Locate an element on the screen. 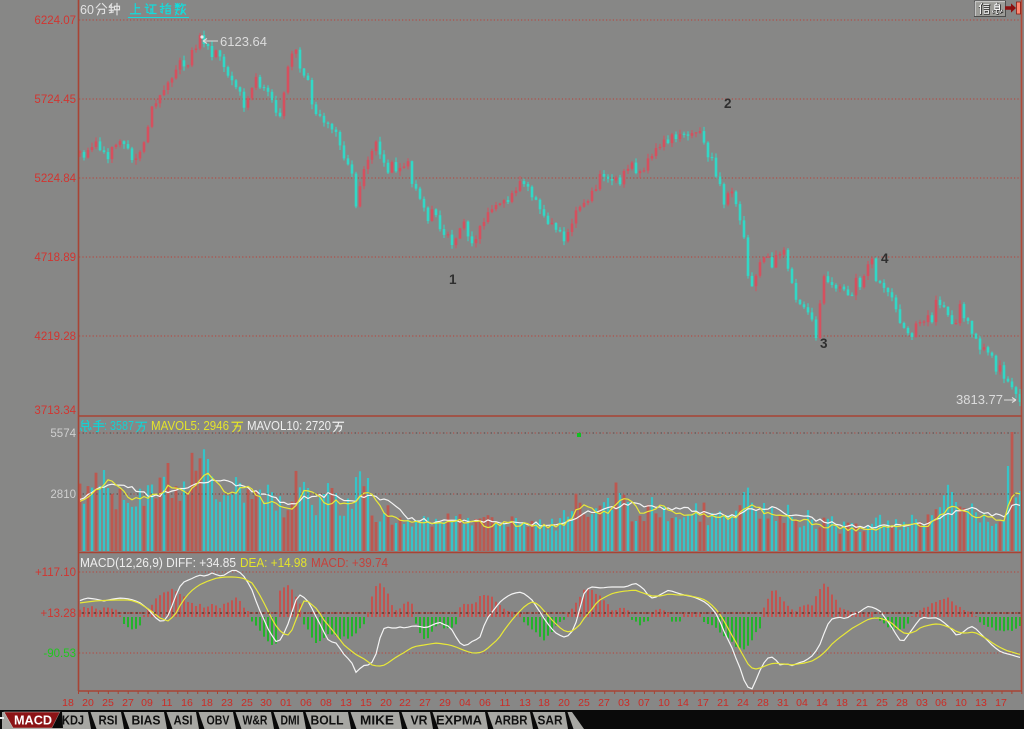  svg-text: 30 is located at coordinates (266, 703).